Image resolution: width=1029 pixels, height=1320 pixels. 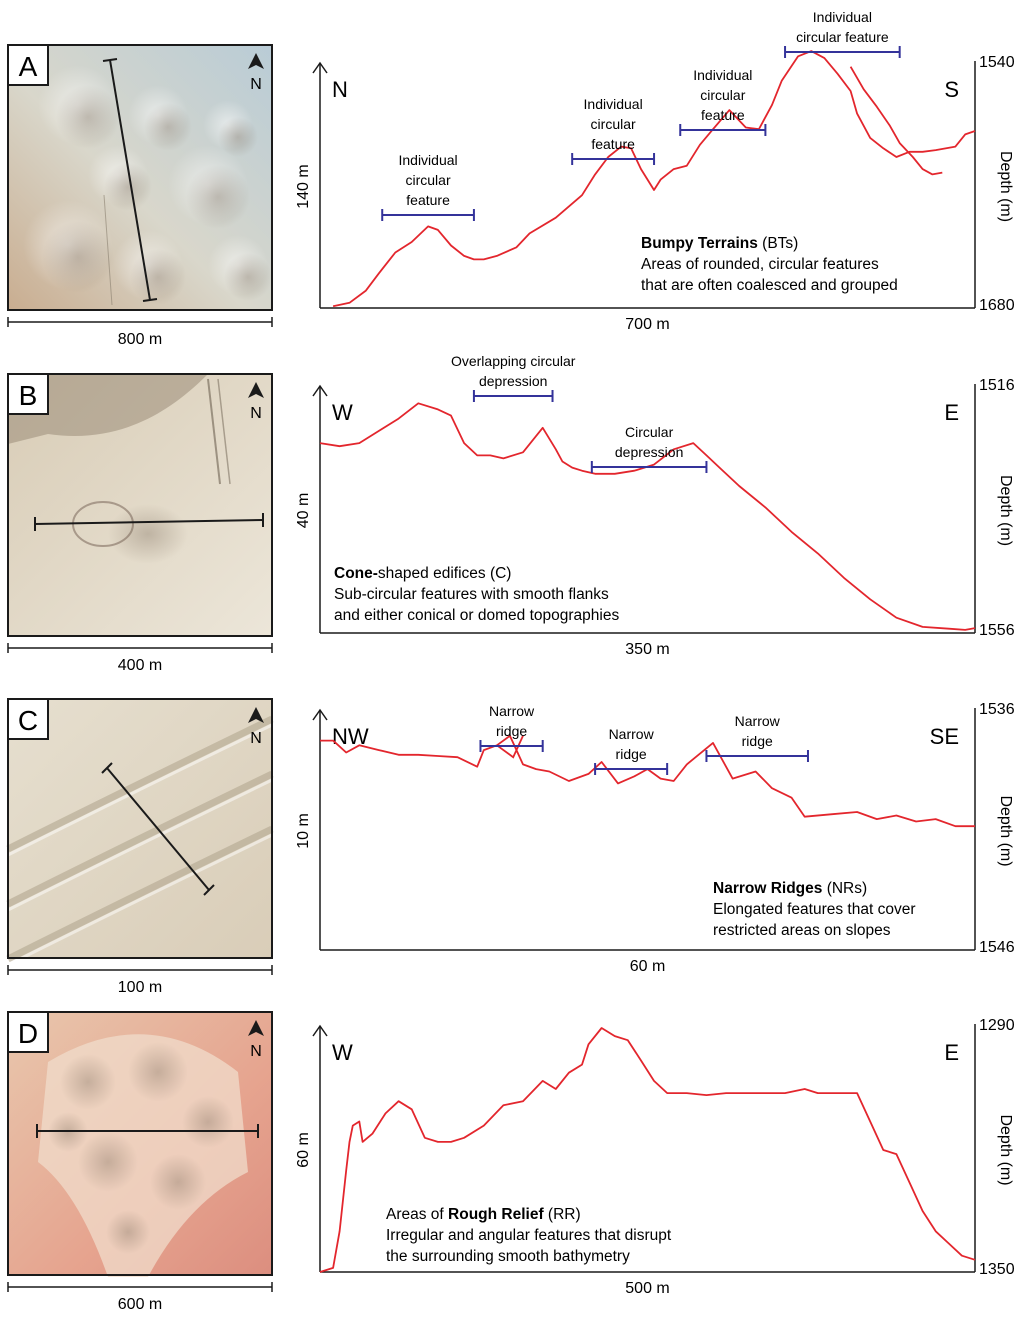 I want to click on feature-type-description: restricted areas on slopes, so click(x=802, y=930).